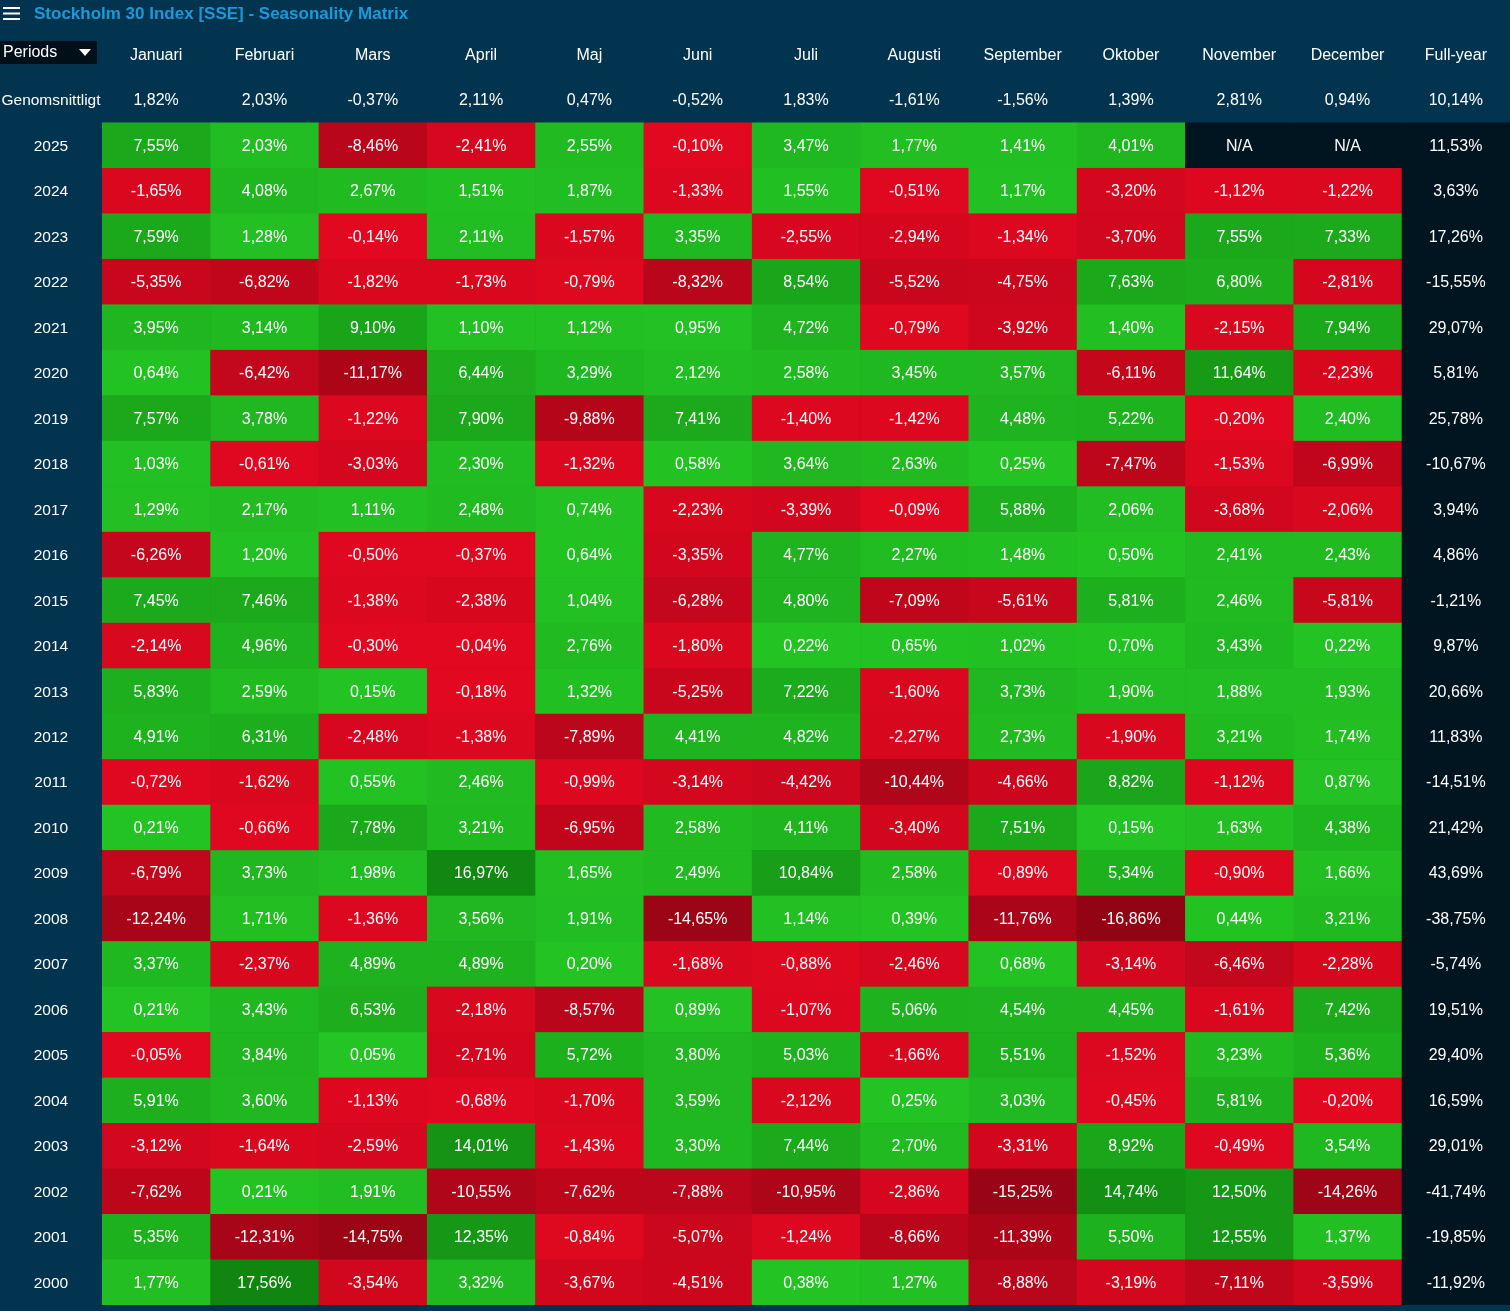 This screenshot has width=1510, height=1311. Describe the element at coordinates (1239, 918) in the screenshot. I see `data-label: 0,44%` at that location.